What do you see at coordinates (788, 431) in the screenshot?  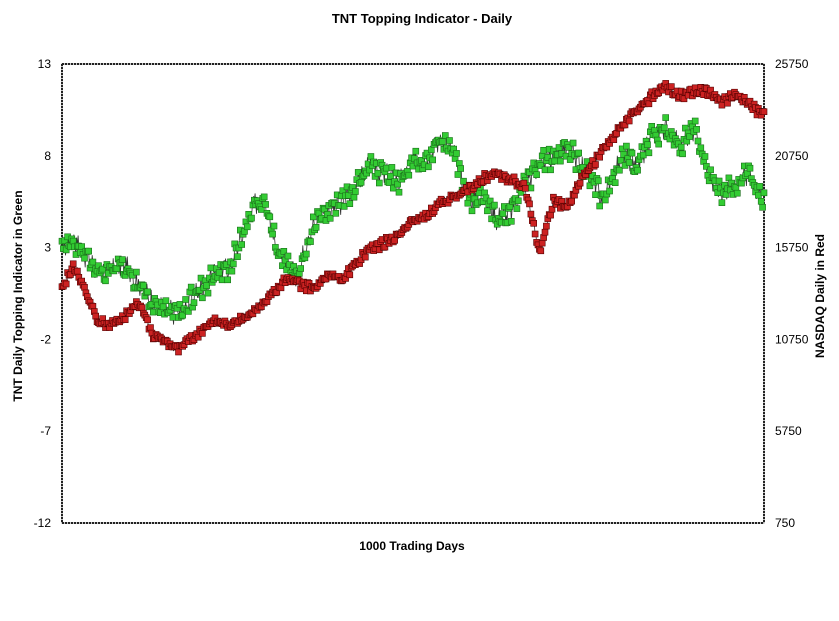 I see `right-tick-label: 5750` at bounding box center [788, 431].